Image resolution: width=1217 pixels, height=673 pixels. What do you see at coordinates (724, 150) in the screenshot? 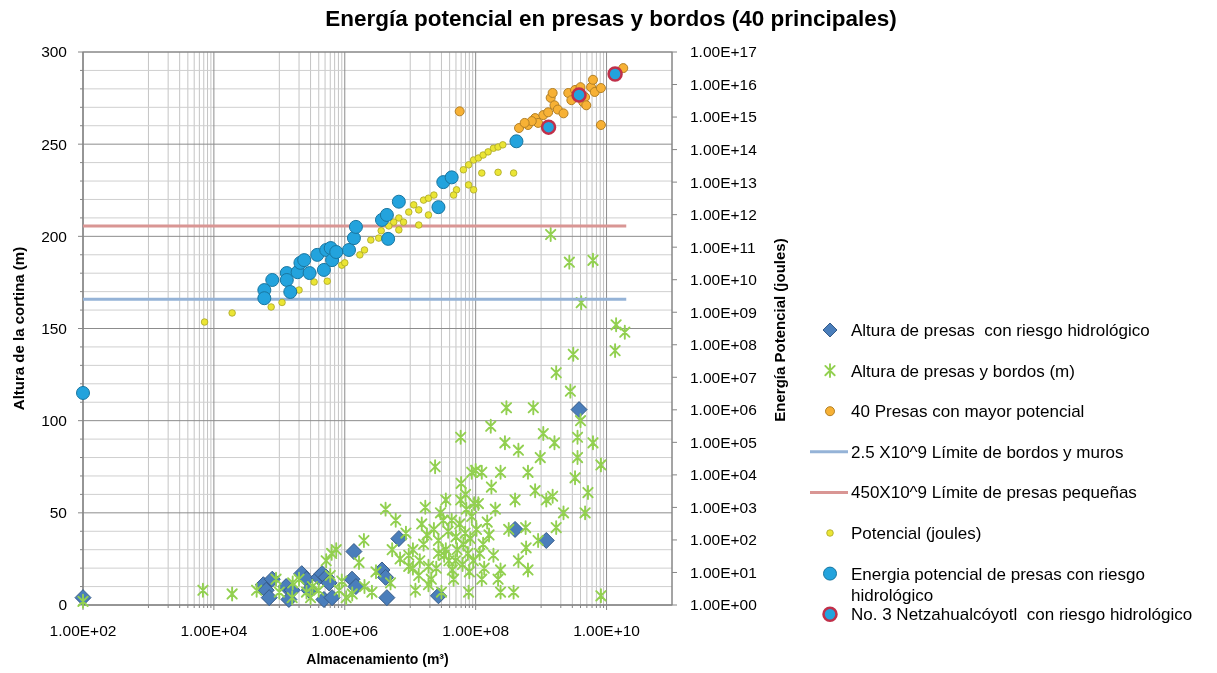
I see `y-tick-label: 1.00E+14` at bounding box center [724, 150].